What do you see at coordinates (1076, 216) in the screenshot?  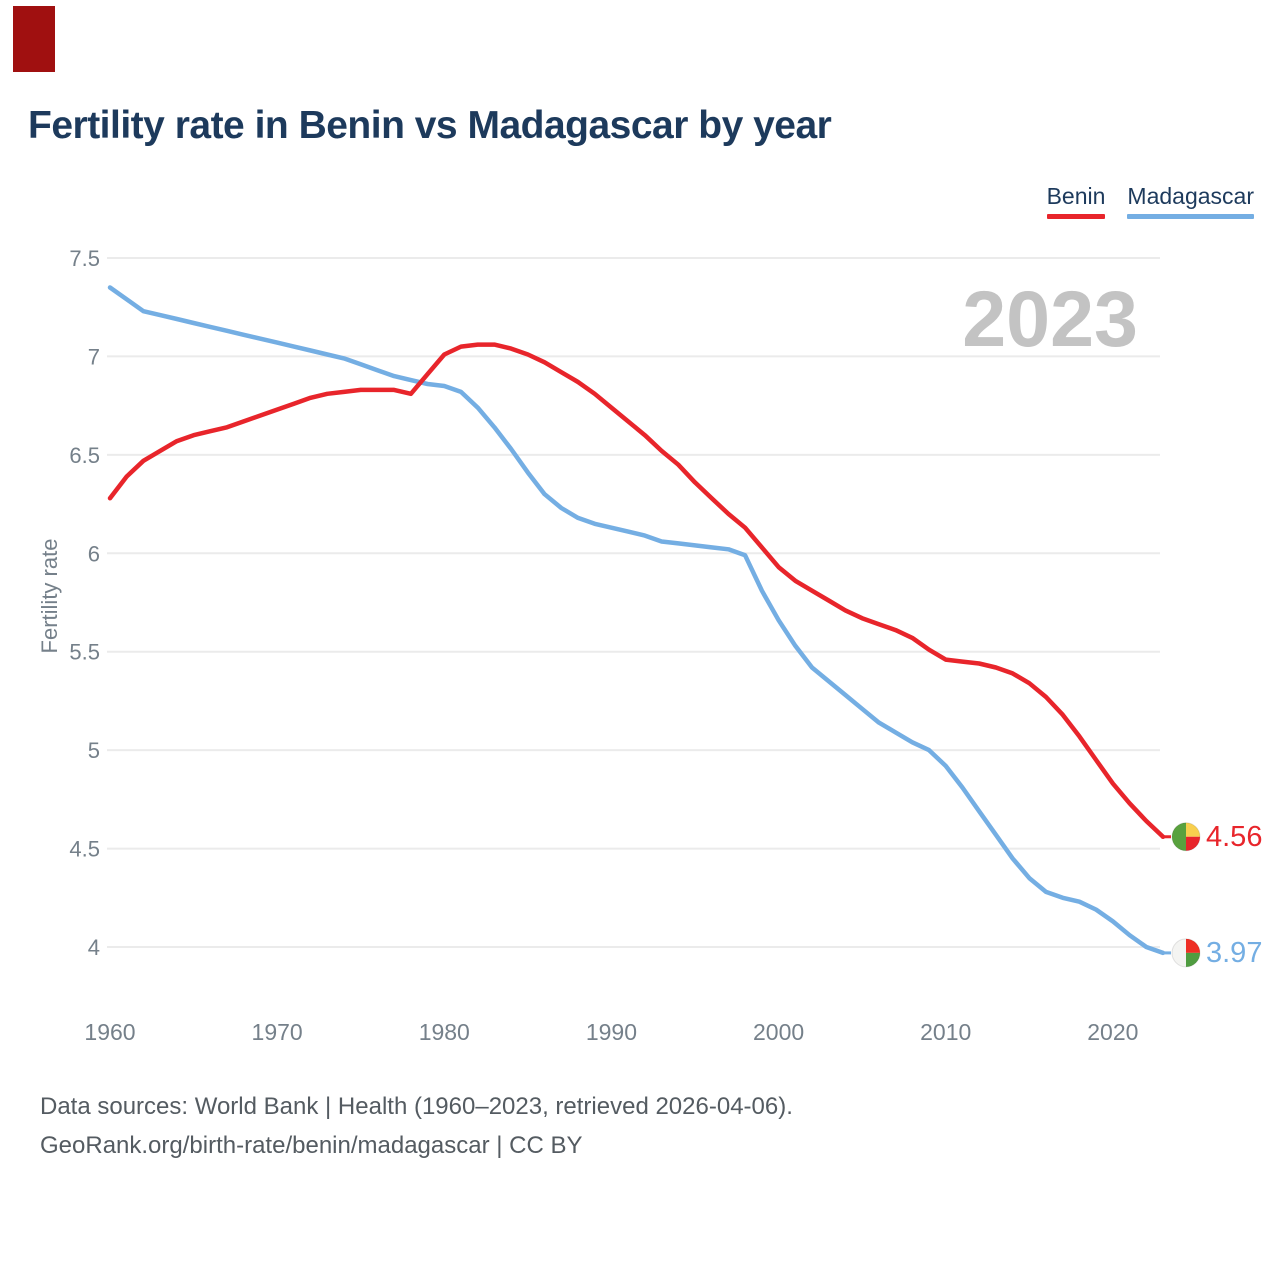 I see `legend-color-bar-benin` at bounding box center [1076, 216].